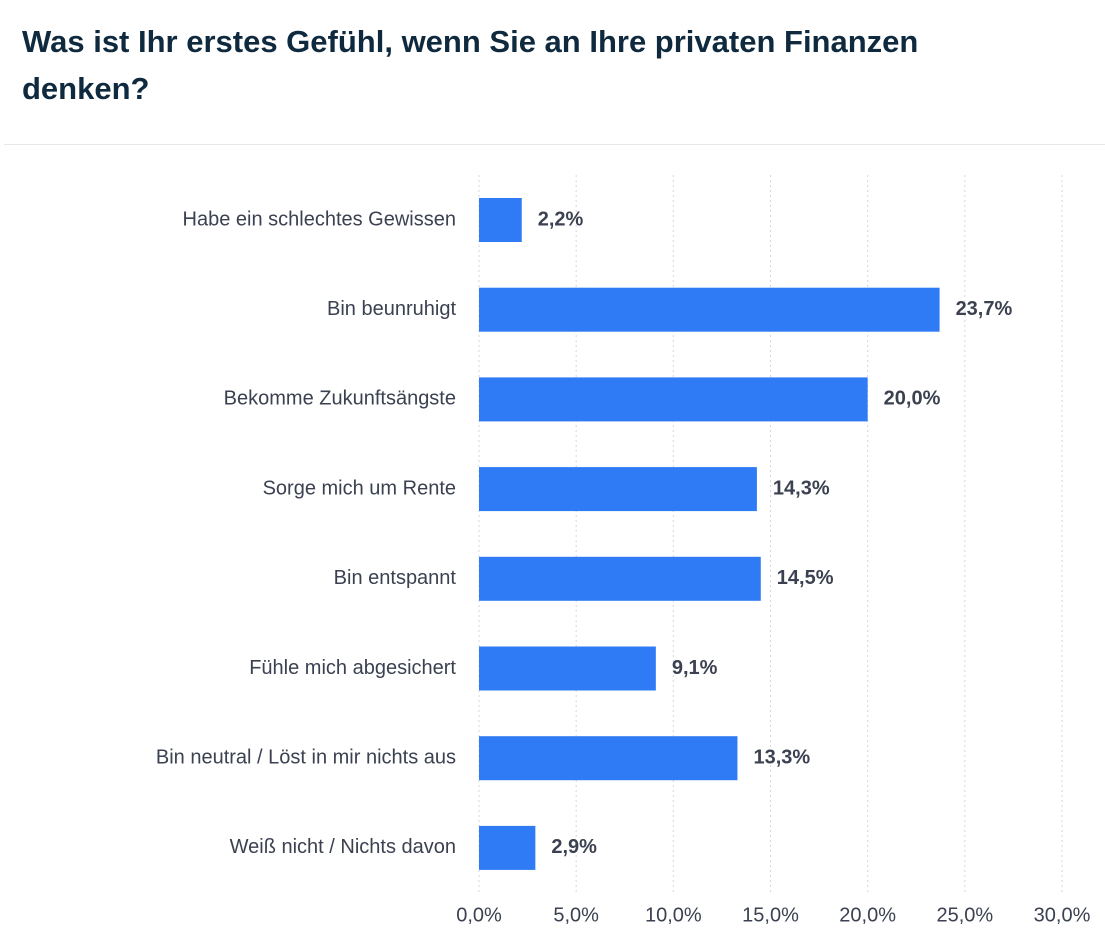 The image size is (1105, 949). What do you see at coordinates (781, 757) in the screenshot?
I see `value-label: 13,3%` at bounding box center [781, 757].